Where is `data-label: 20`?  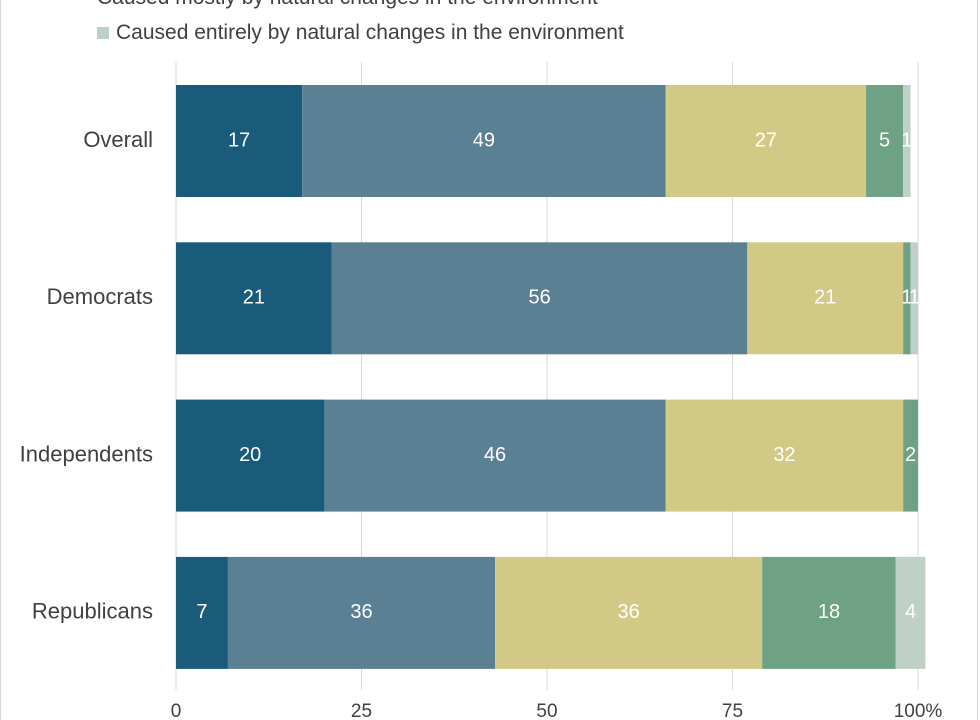
data-label: 20 is located at coordinates (250, 455).